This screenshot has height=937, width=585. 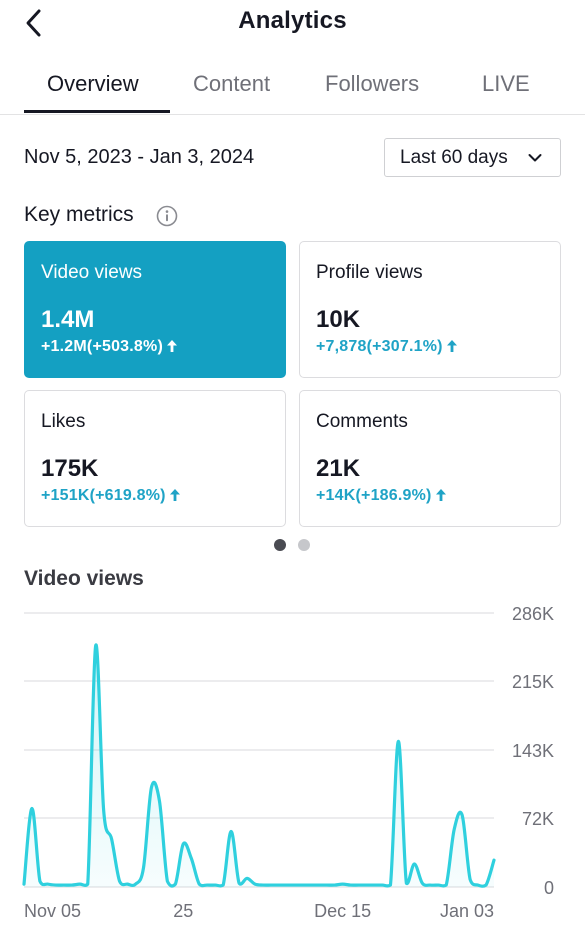 I want to click on metric-label: Likes, so click(x=63, y=421).